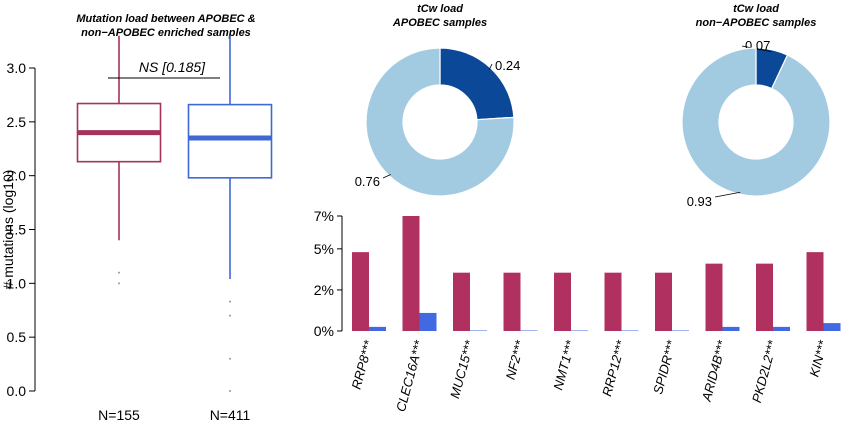 This screenshot has width=863, height=430. I want to click on boxplot-title-line: non−APOBEC enriched samples, so click(166, 33).